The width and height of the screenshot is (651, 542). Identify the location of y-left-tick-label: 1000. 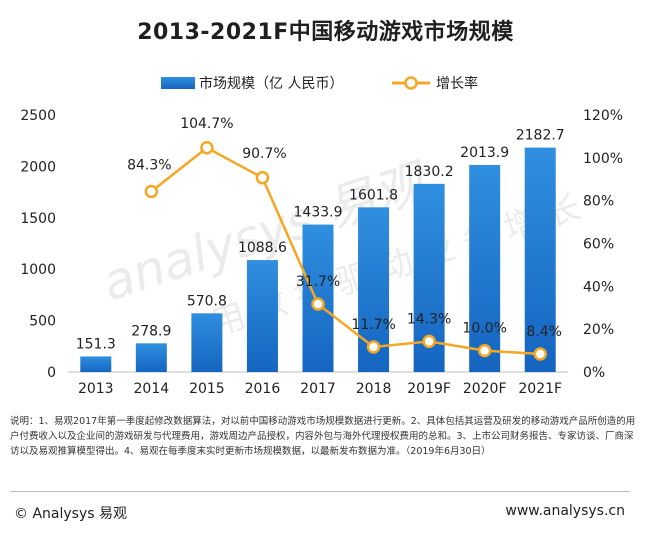
(38, 270).